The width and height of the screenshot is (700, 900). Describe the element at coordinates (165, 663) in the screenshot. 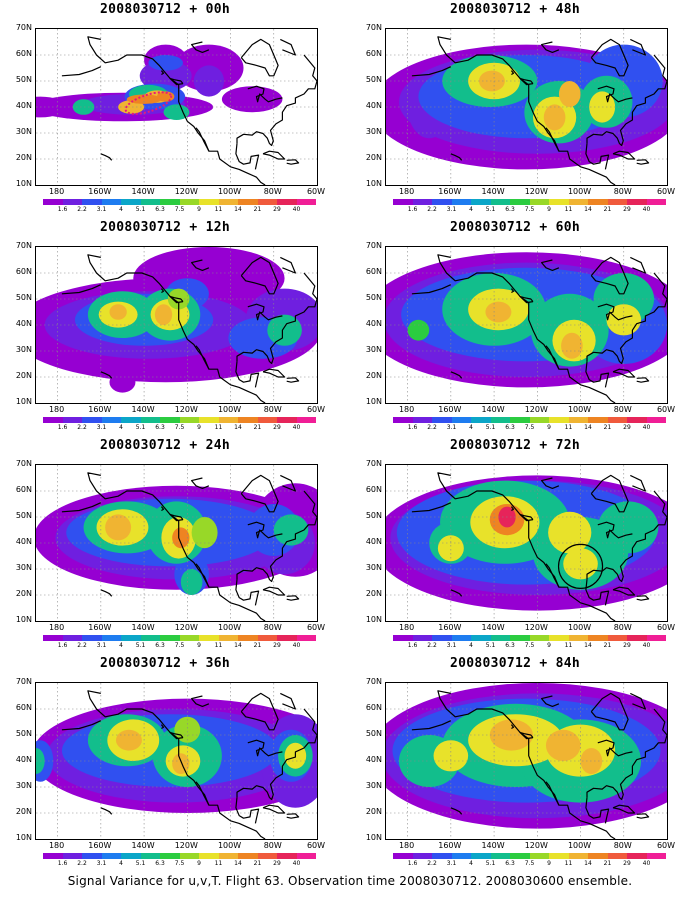

I see `panel-title: 2008030712 + 36h` at that location.